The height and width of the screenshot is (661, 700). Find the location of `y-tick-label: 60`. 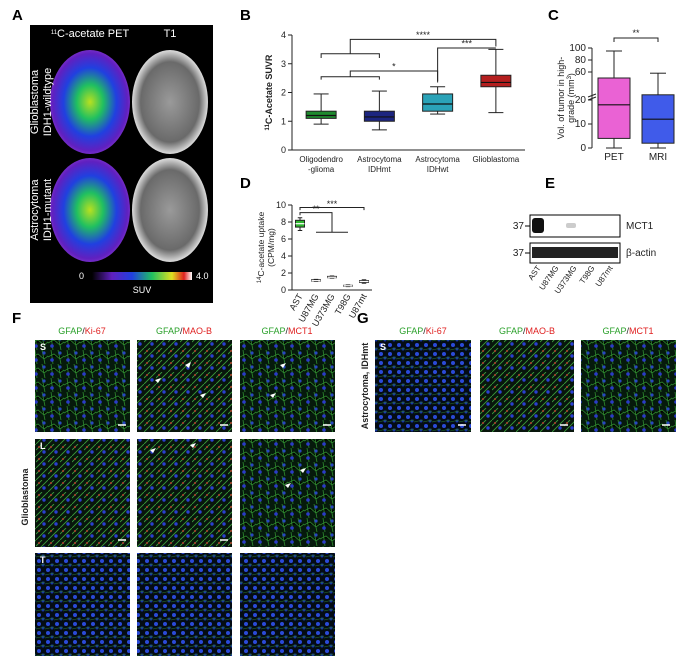

y-tick-label: 60 is located at coordinates (581, 72).